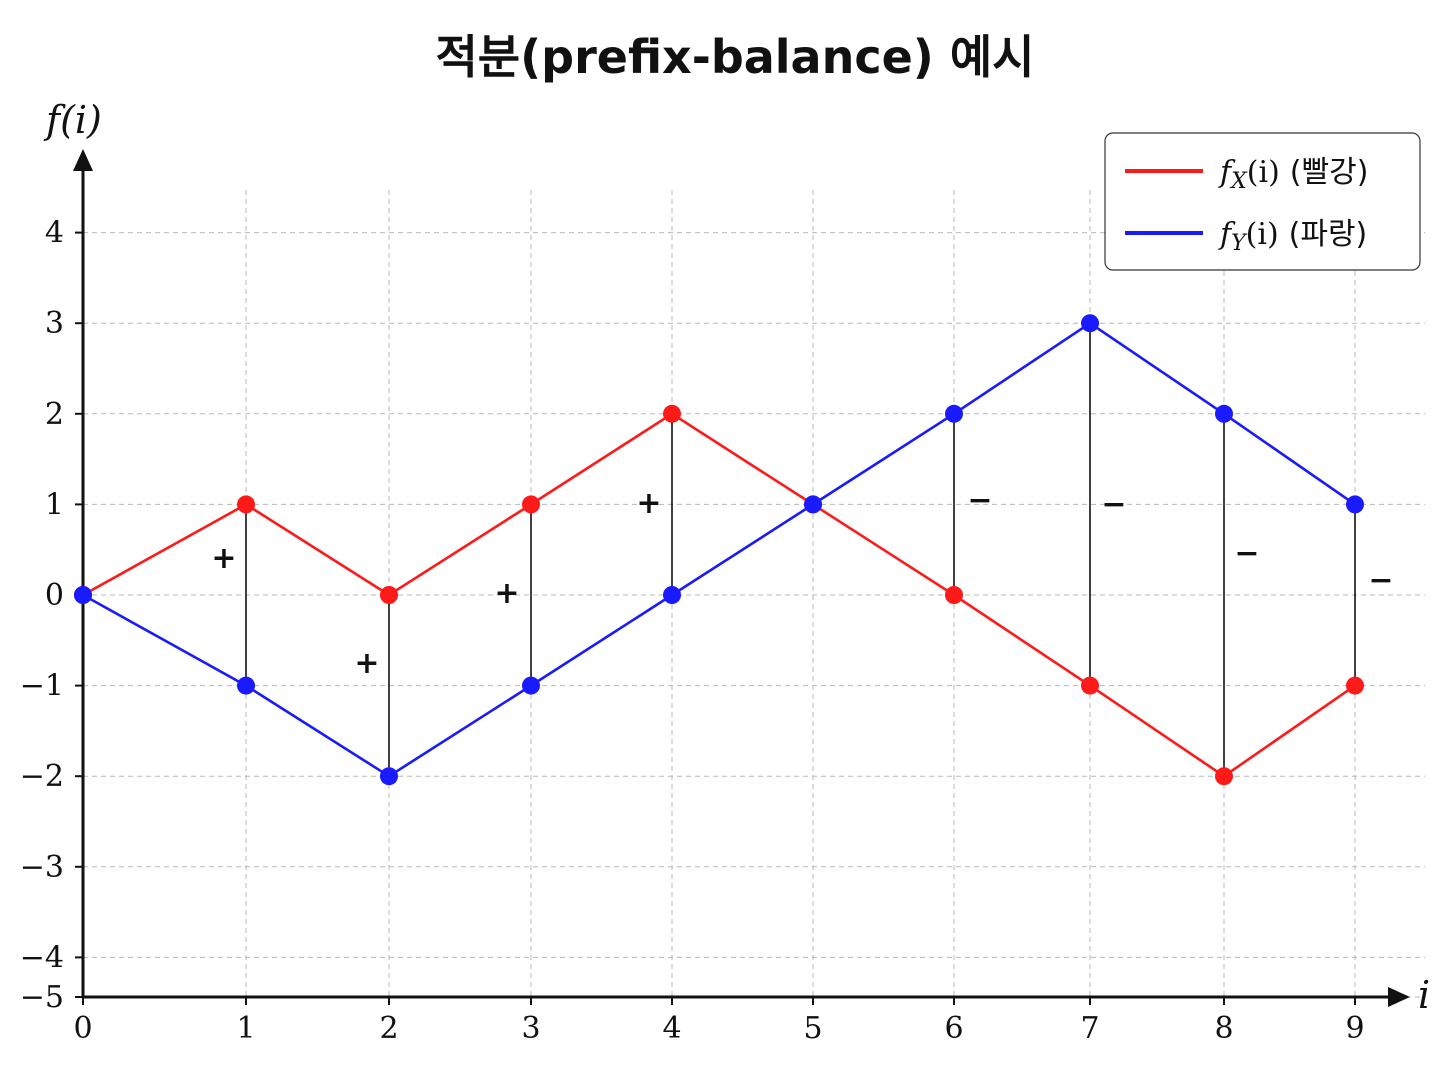 The image size is (1448, 1086). I want to click on y-tick-label-0: 0, so click(54, 595).